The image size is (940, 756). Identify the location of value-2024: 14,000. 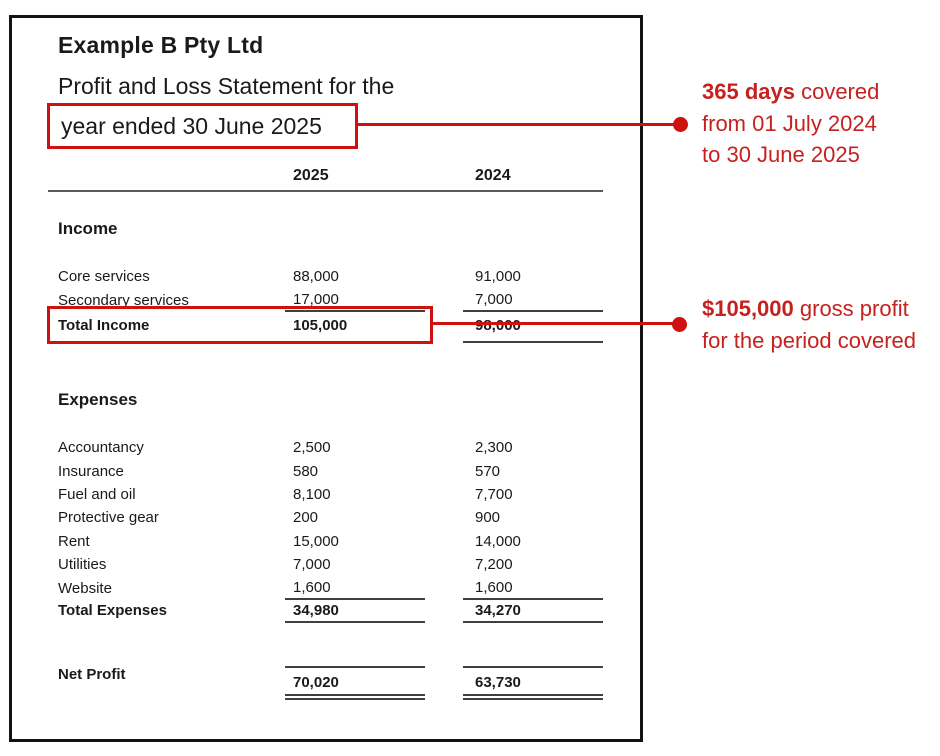
(498, 541).